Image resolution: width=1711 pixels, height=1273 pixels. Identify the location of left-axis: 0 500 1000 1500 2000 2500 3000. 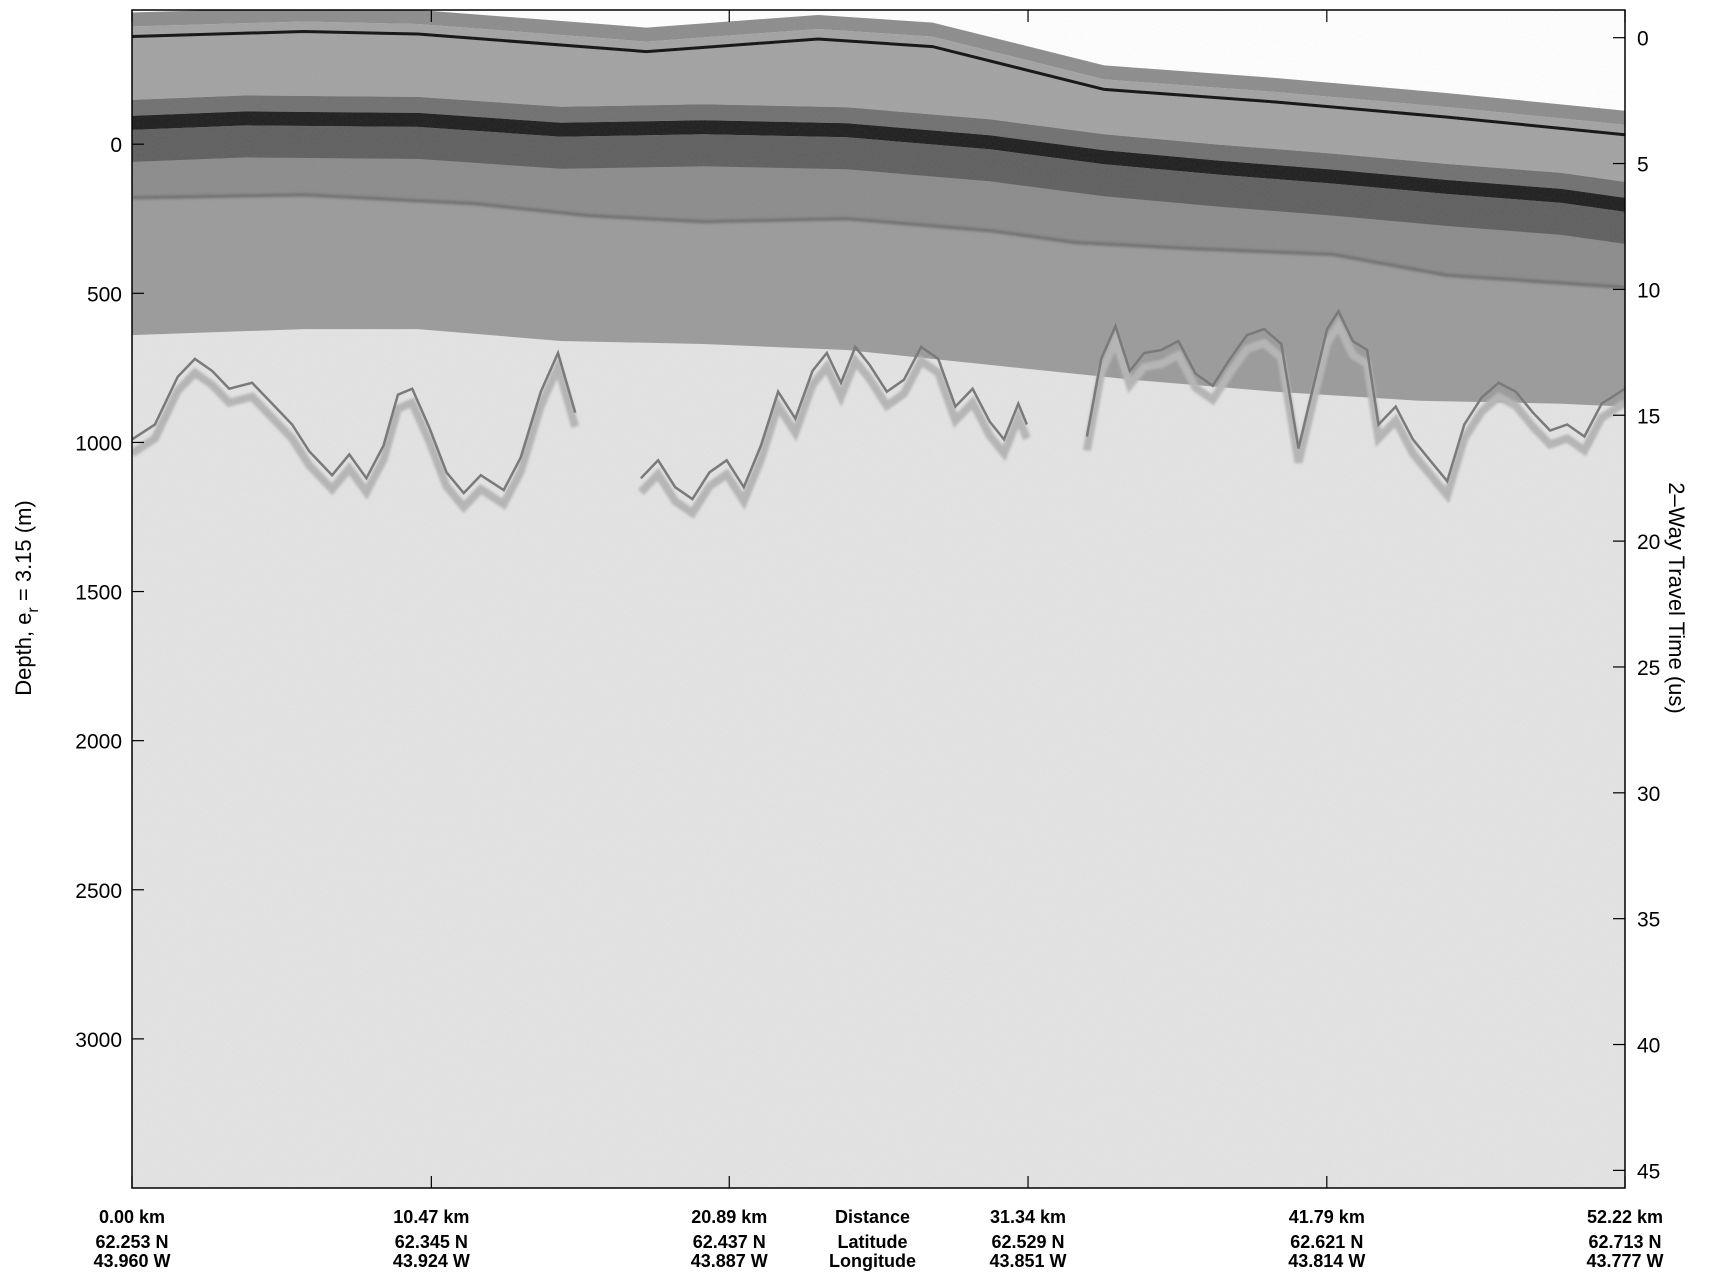
(109, 593).